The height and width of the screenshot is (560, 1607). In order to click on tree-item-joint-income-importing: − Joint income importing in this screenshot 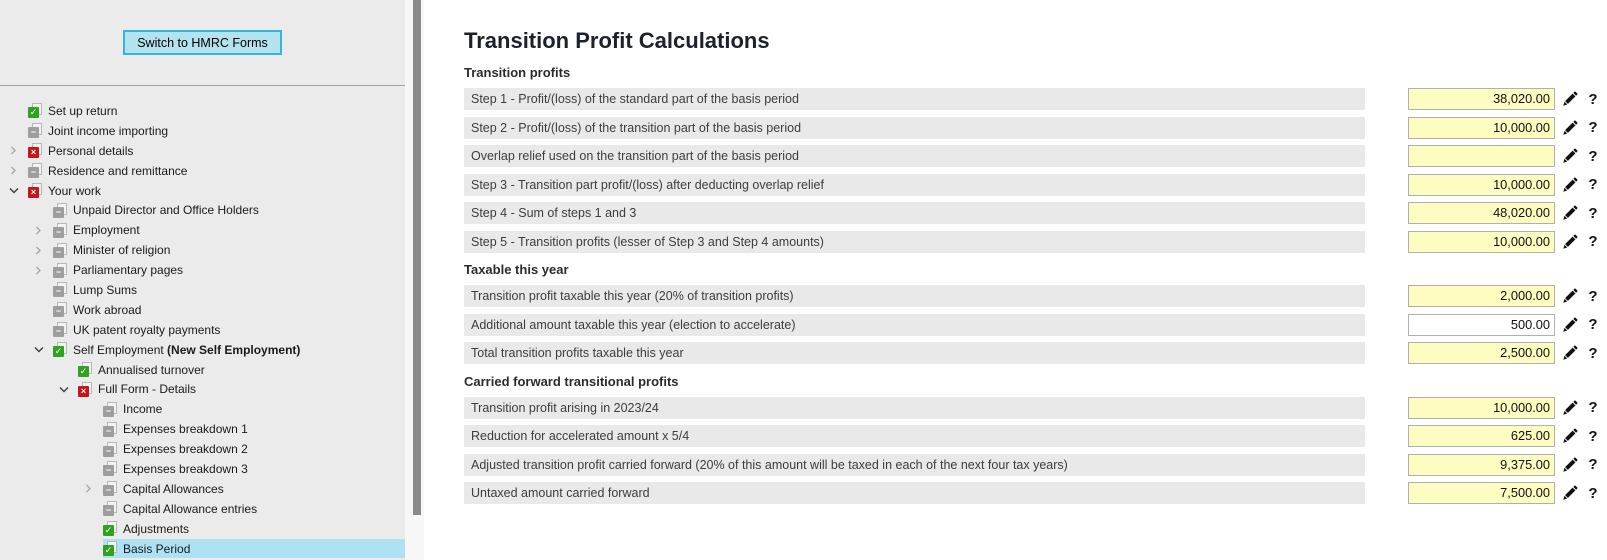, I will do `click(202, 131)`.